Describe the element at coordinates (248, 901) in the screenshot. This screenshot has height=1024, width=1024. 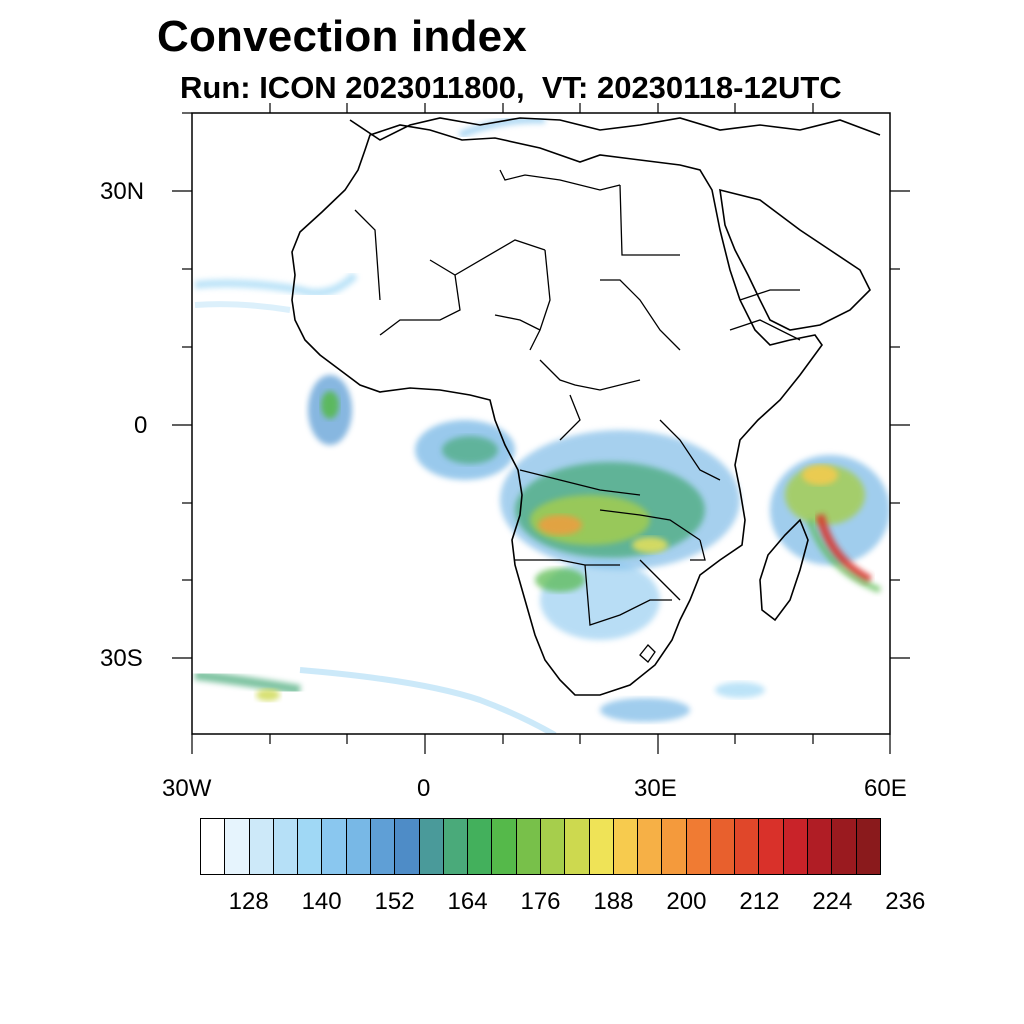
I see `colorbar-label: 128` at that location.